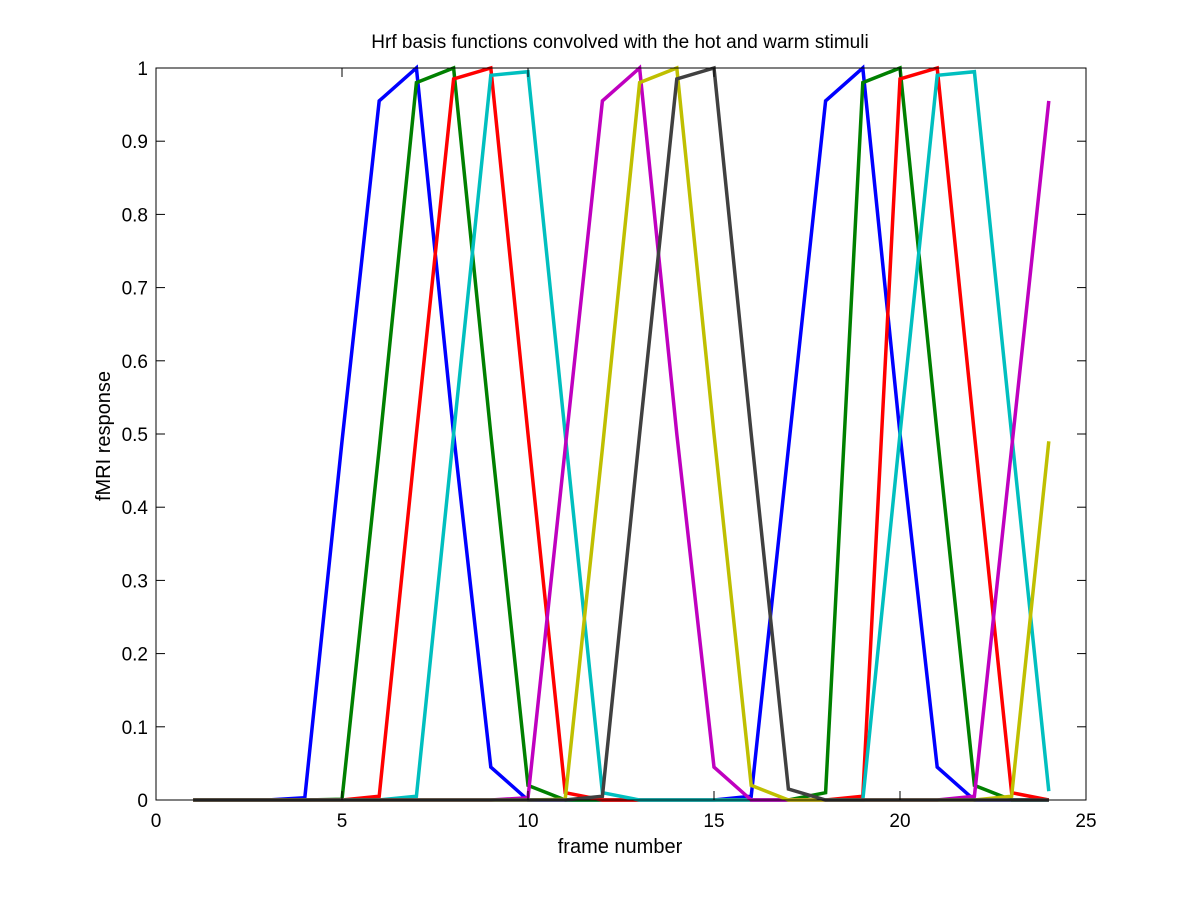  I want to click on y-axis-label: fMRI response, so click(104, 436).